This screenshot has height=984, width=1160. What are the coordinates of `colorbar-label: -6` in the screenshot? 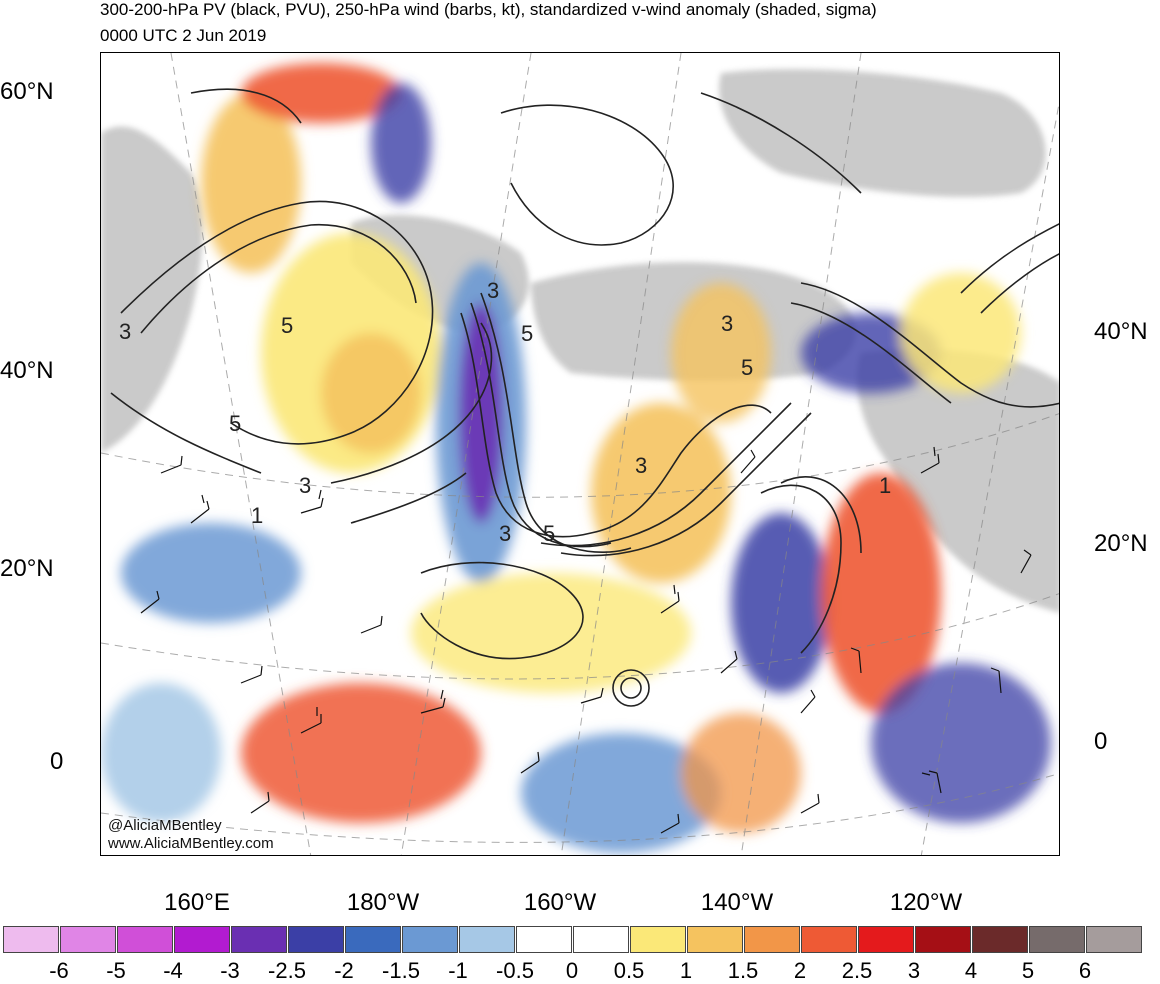 It's located at (59, 970).